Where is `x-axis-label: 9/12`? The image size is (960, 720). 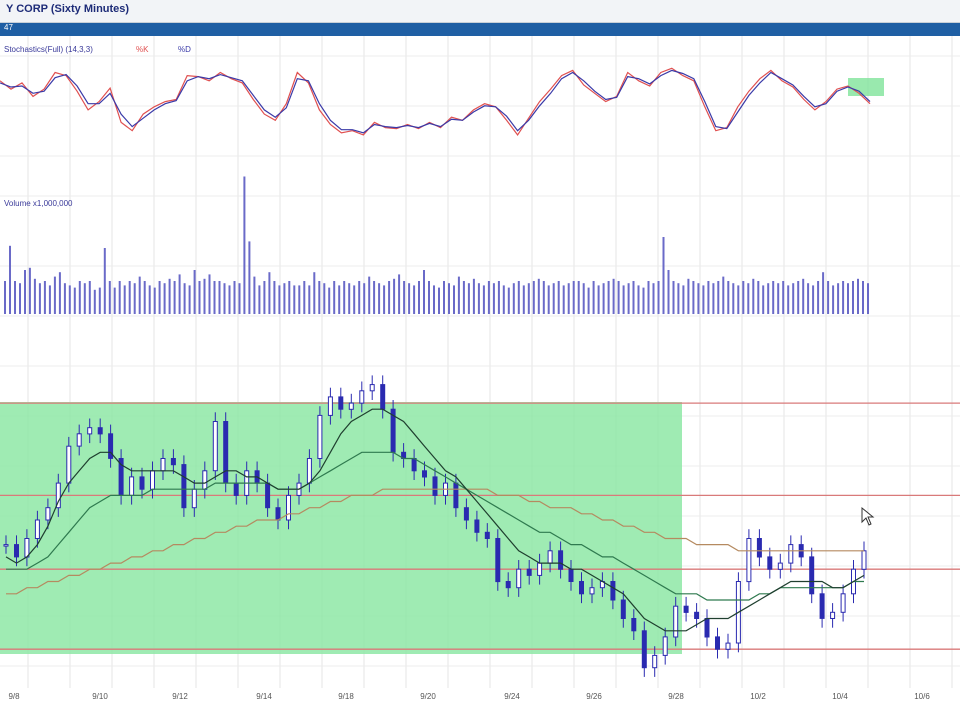
x-axis-label: 9/12 is located at coordinates (180, 696).